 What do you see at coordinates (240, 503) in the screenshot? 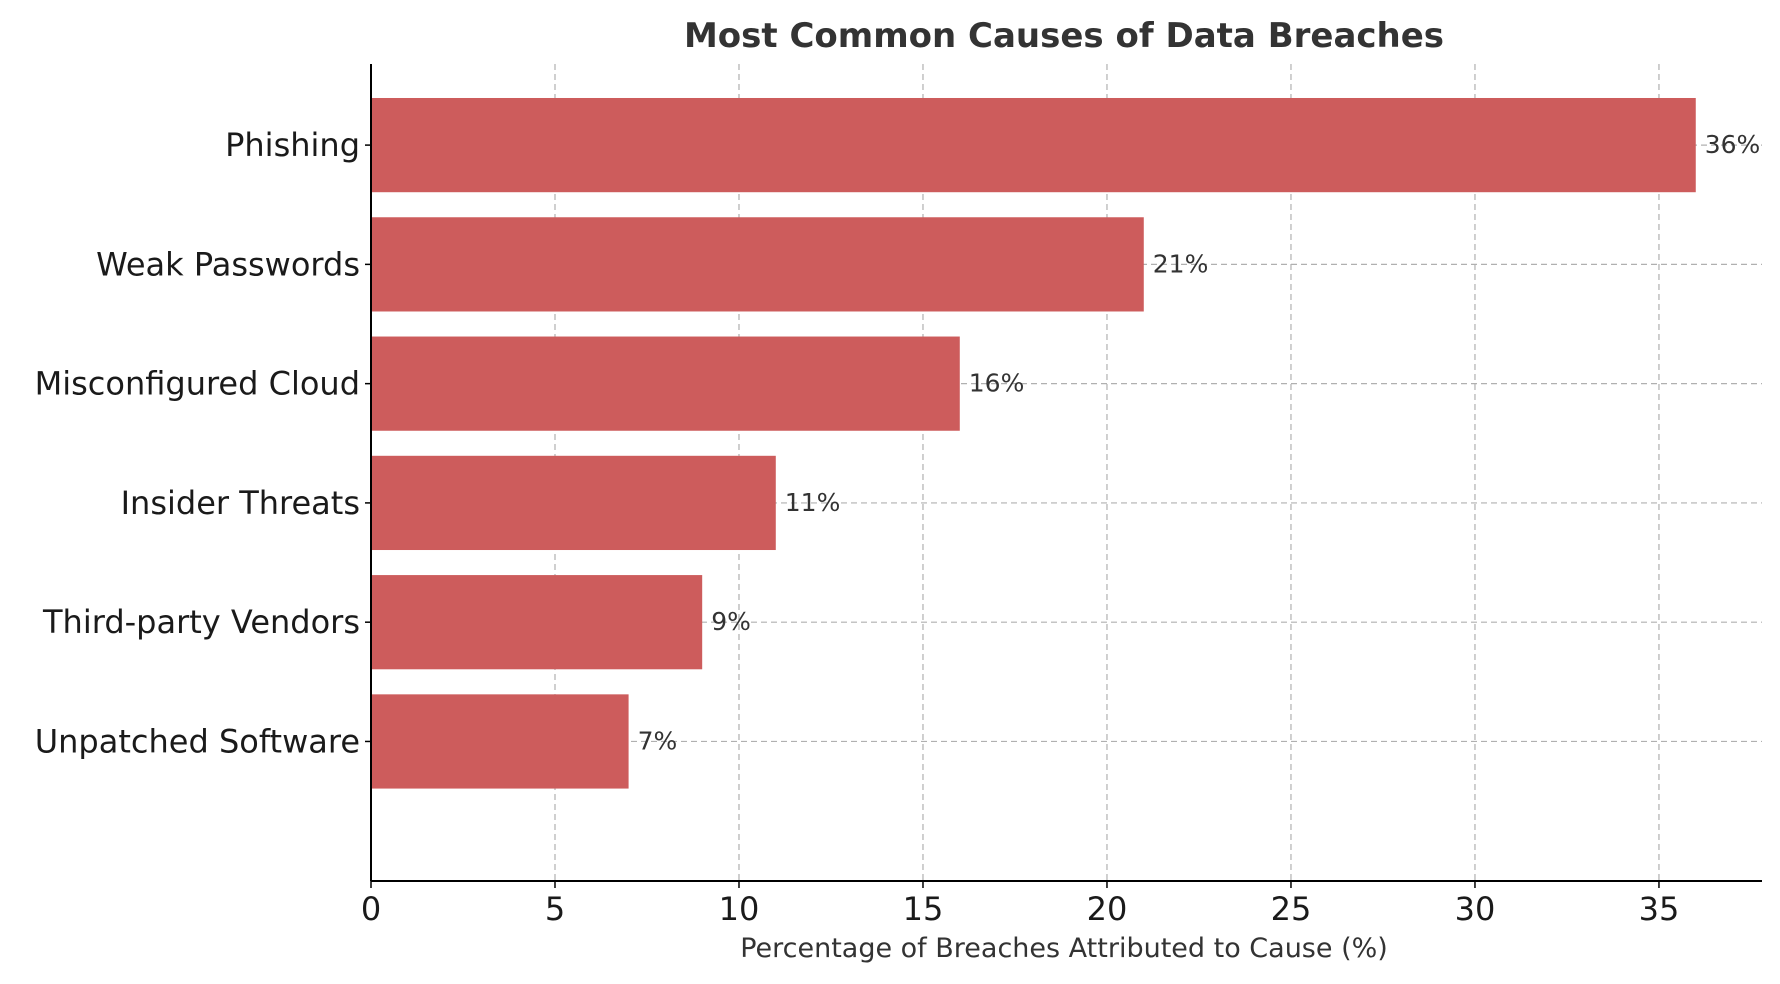
I see `y-tick-label: Insider Threats` at bounding box center [240, 503].